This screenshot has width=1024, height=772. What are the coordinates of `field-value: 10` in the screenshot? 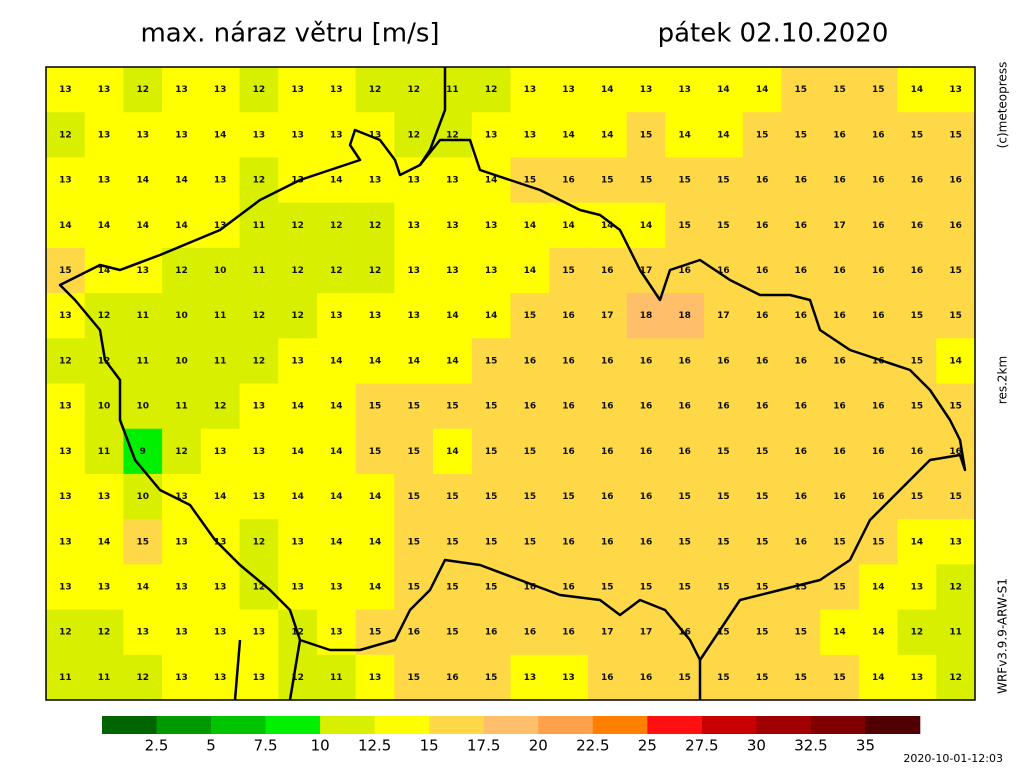 It's located at (143, 407).